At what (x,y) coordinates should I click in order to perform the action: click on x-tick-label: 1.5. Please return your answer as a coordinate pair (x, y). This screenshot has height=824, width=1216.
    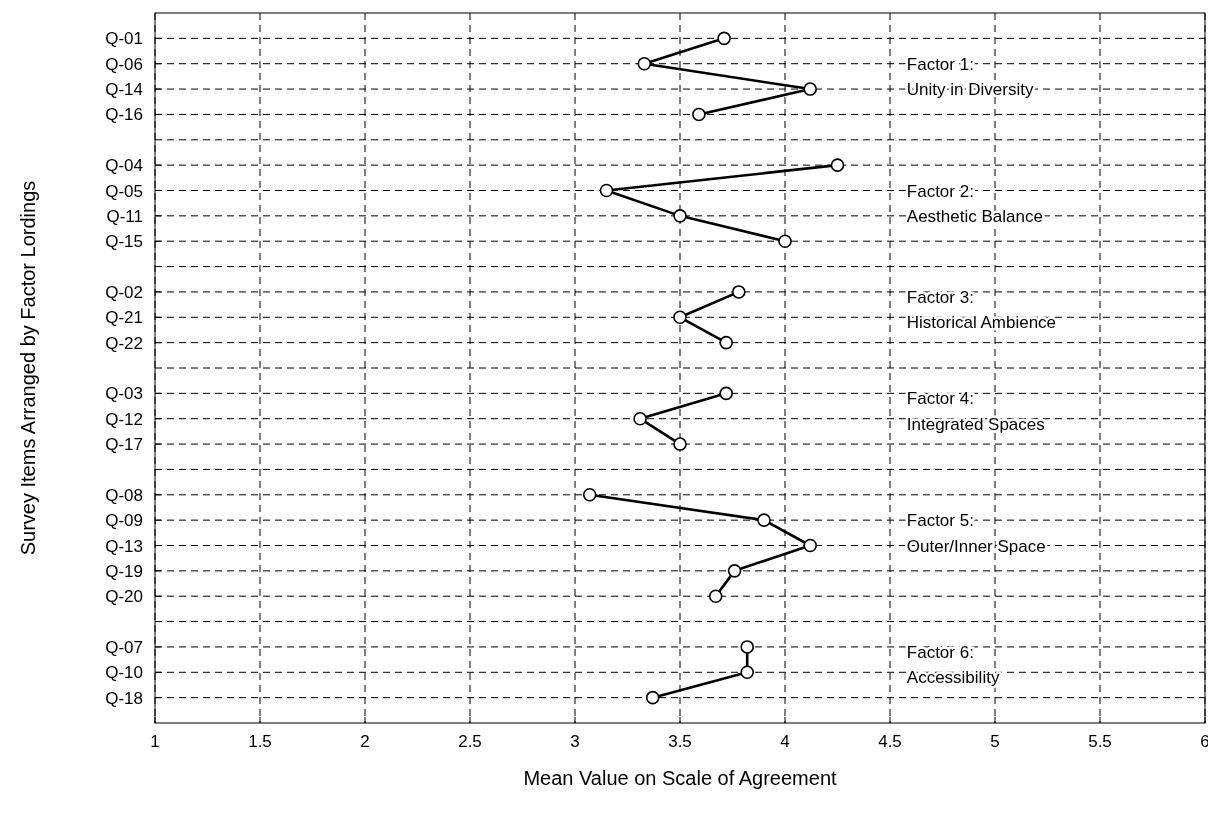
    Looking at the image, I should click on (260, 741).